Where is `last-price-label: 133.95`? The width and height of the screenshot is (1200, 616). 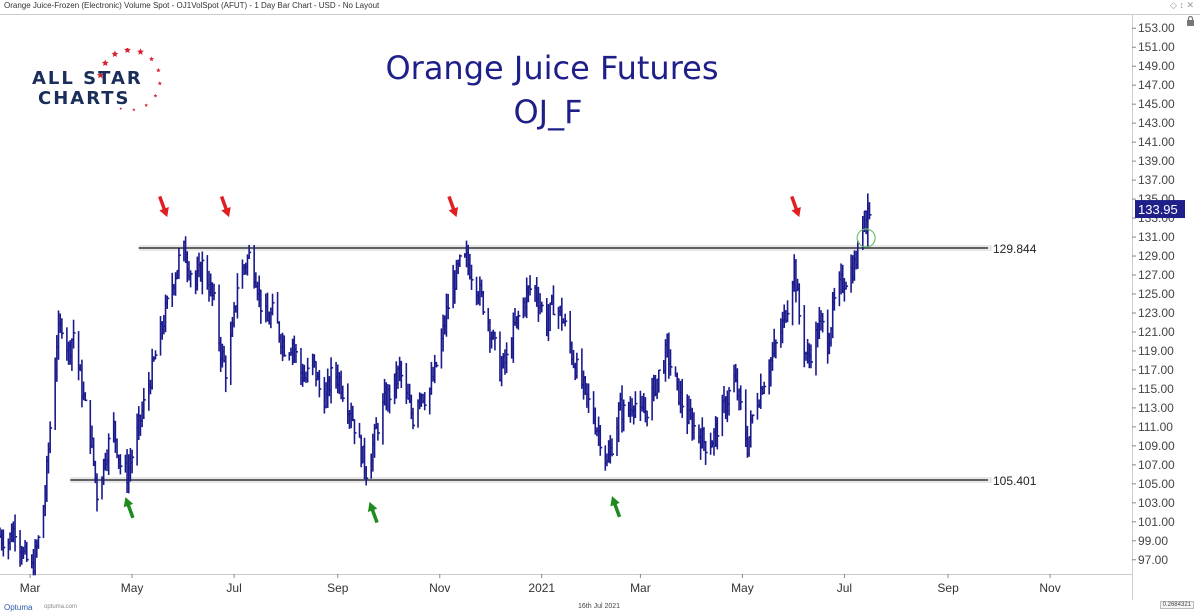
last-price-label: 133.95 is located at coordinates (1158, 209).